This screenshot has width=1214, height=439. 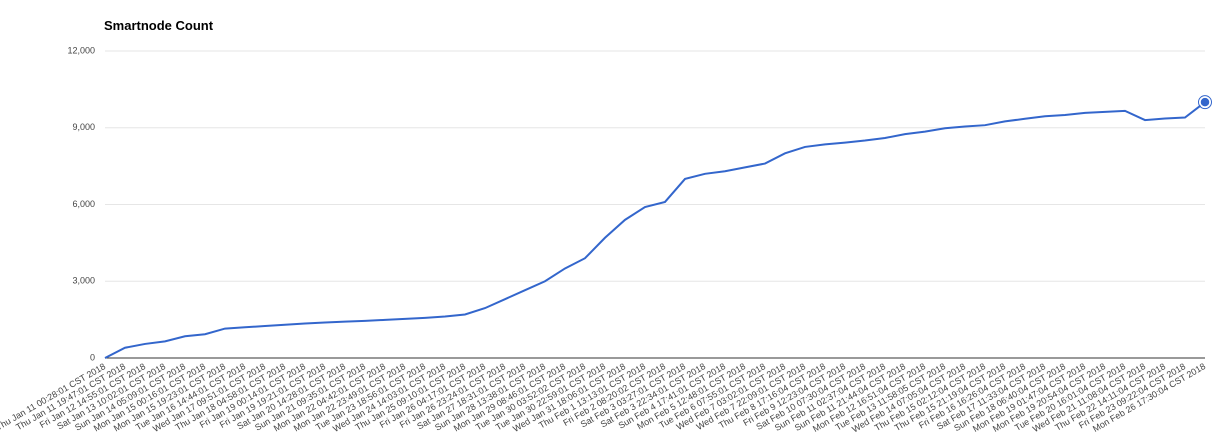 I want to click on y-tick-label: 6,000, so click(x=83, y=204).